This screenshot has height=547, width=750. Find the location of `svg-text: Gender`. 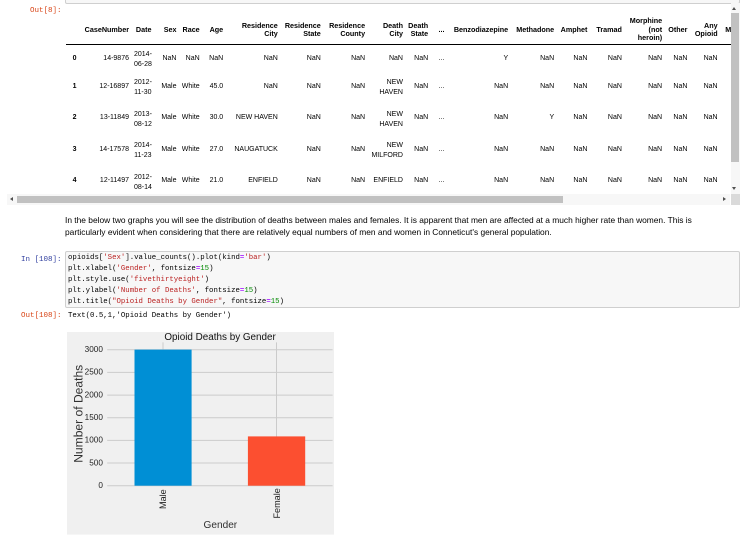

svg-text: Gender is located at coordinates (221, 525).